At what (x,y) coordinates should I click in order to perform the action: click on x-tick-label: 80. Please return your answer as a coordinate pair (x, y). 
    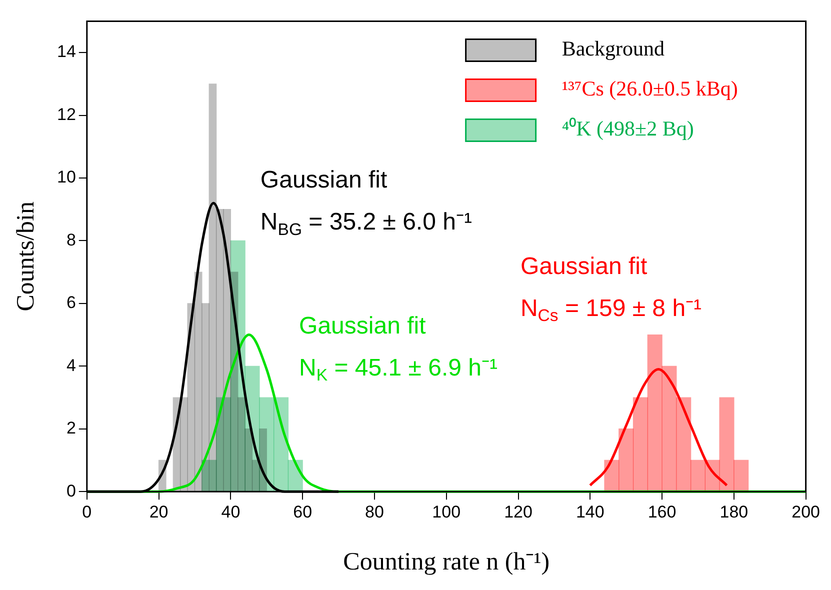
    Looking at the image, I should click on (374, 512).